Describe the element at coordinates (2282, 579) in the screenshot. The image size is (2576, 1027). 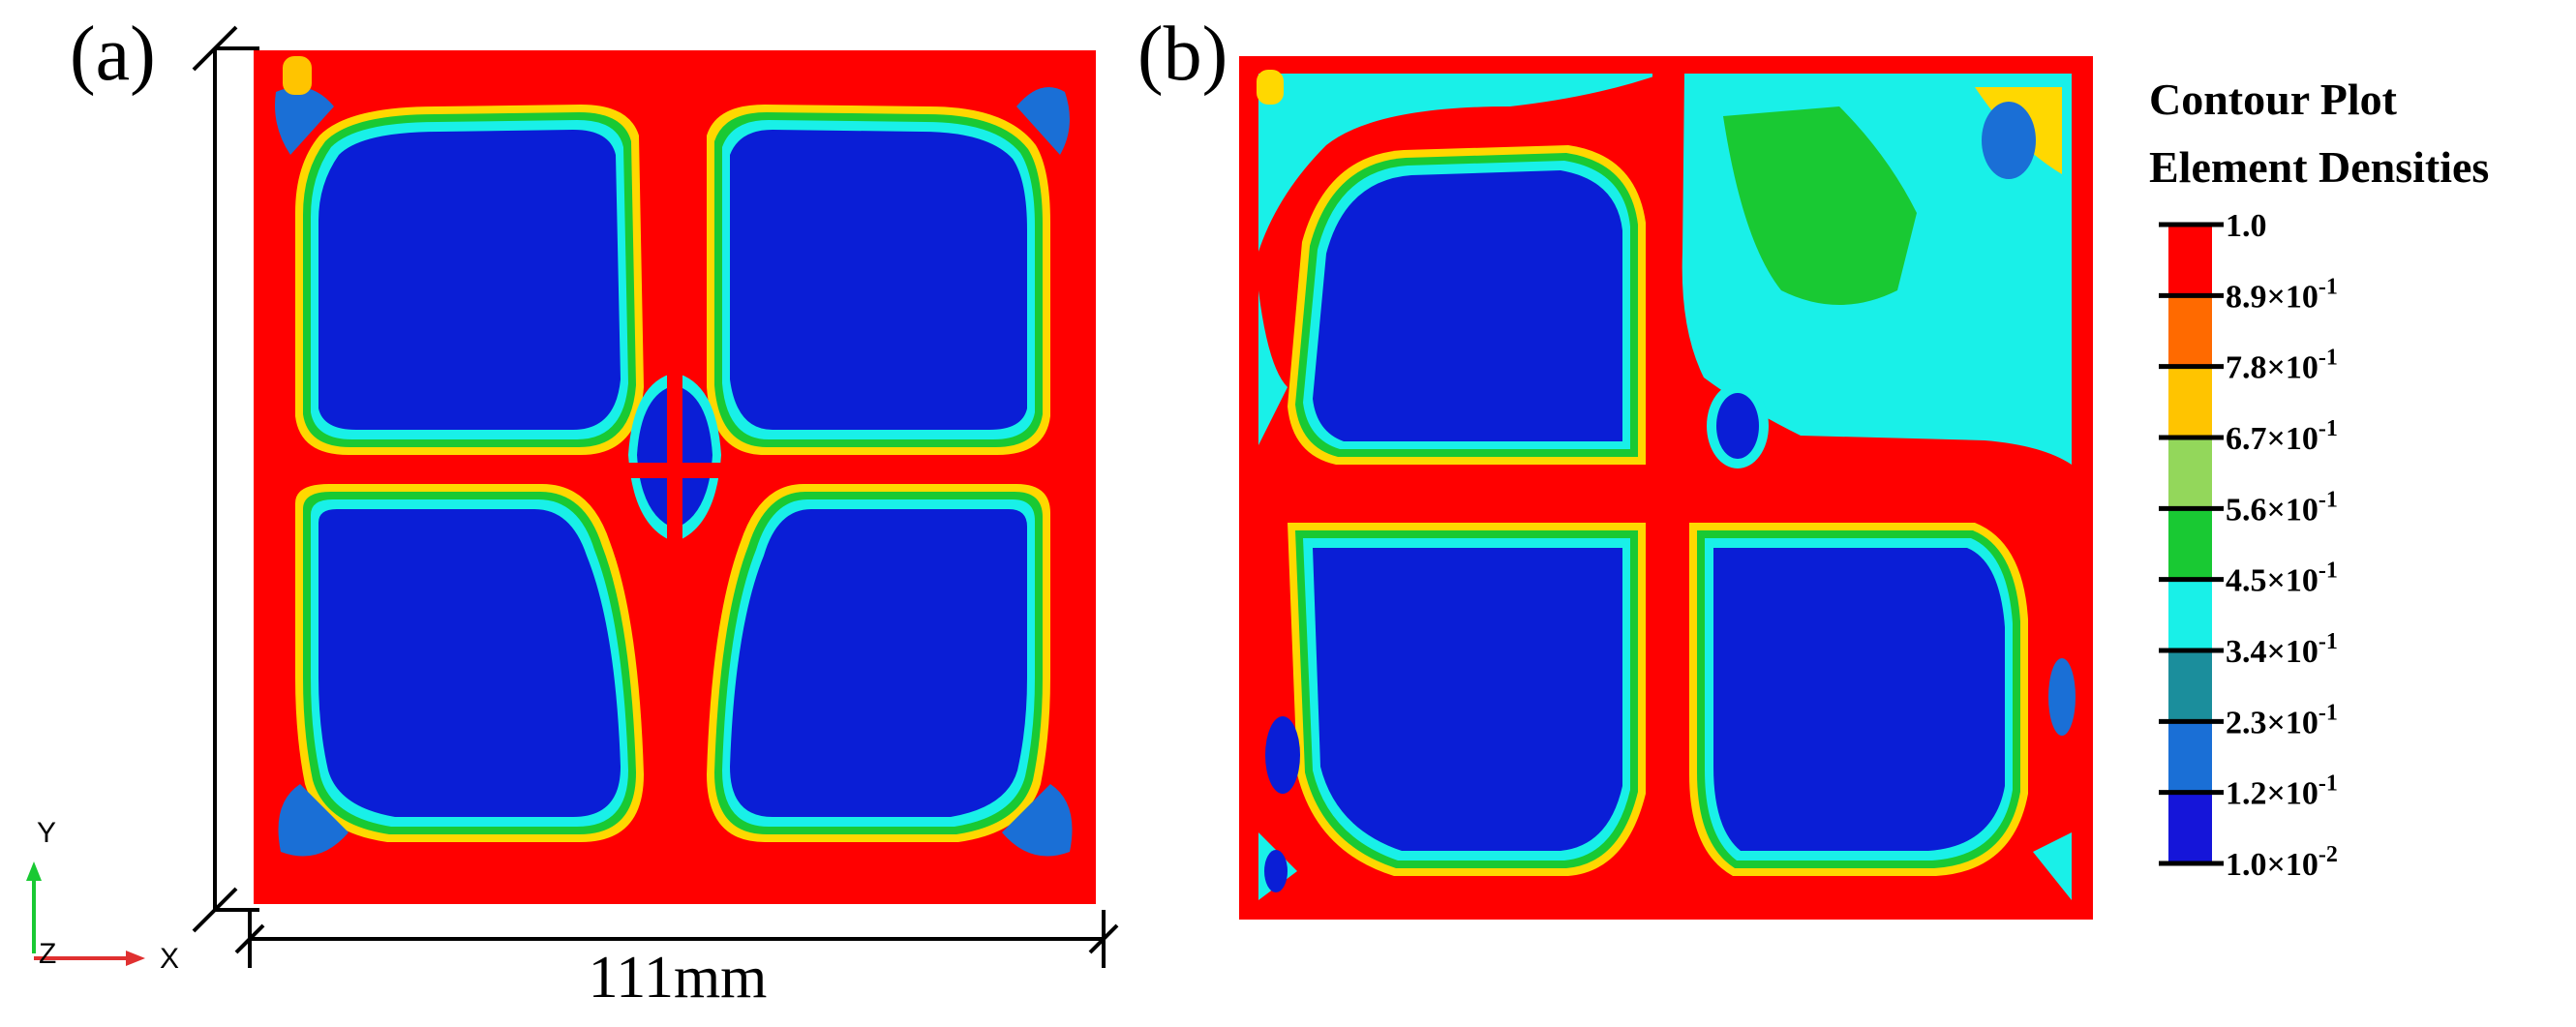
I see `legend-level-label: 4.5×10⁻¹` at that location.